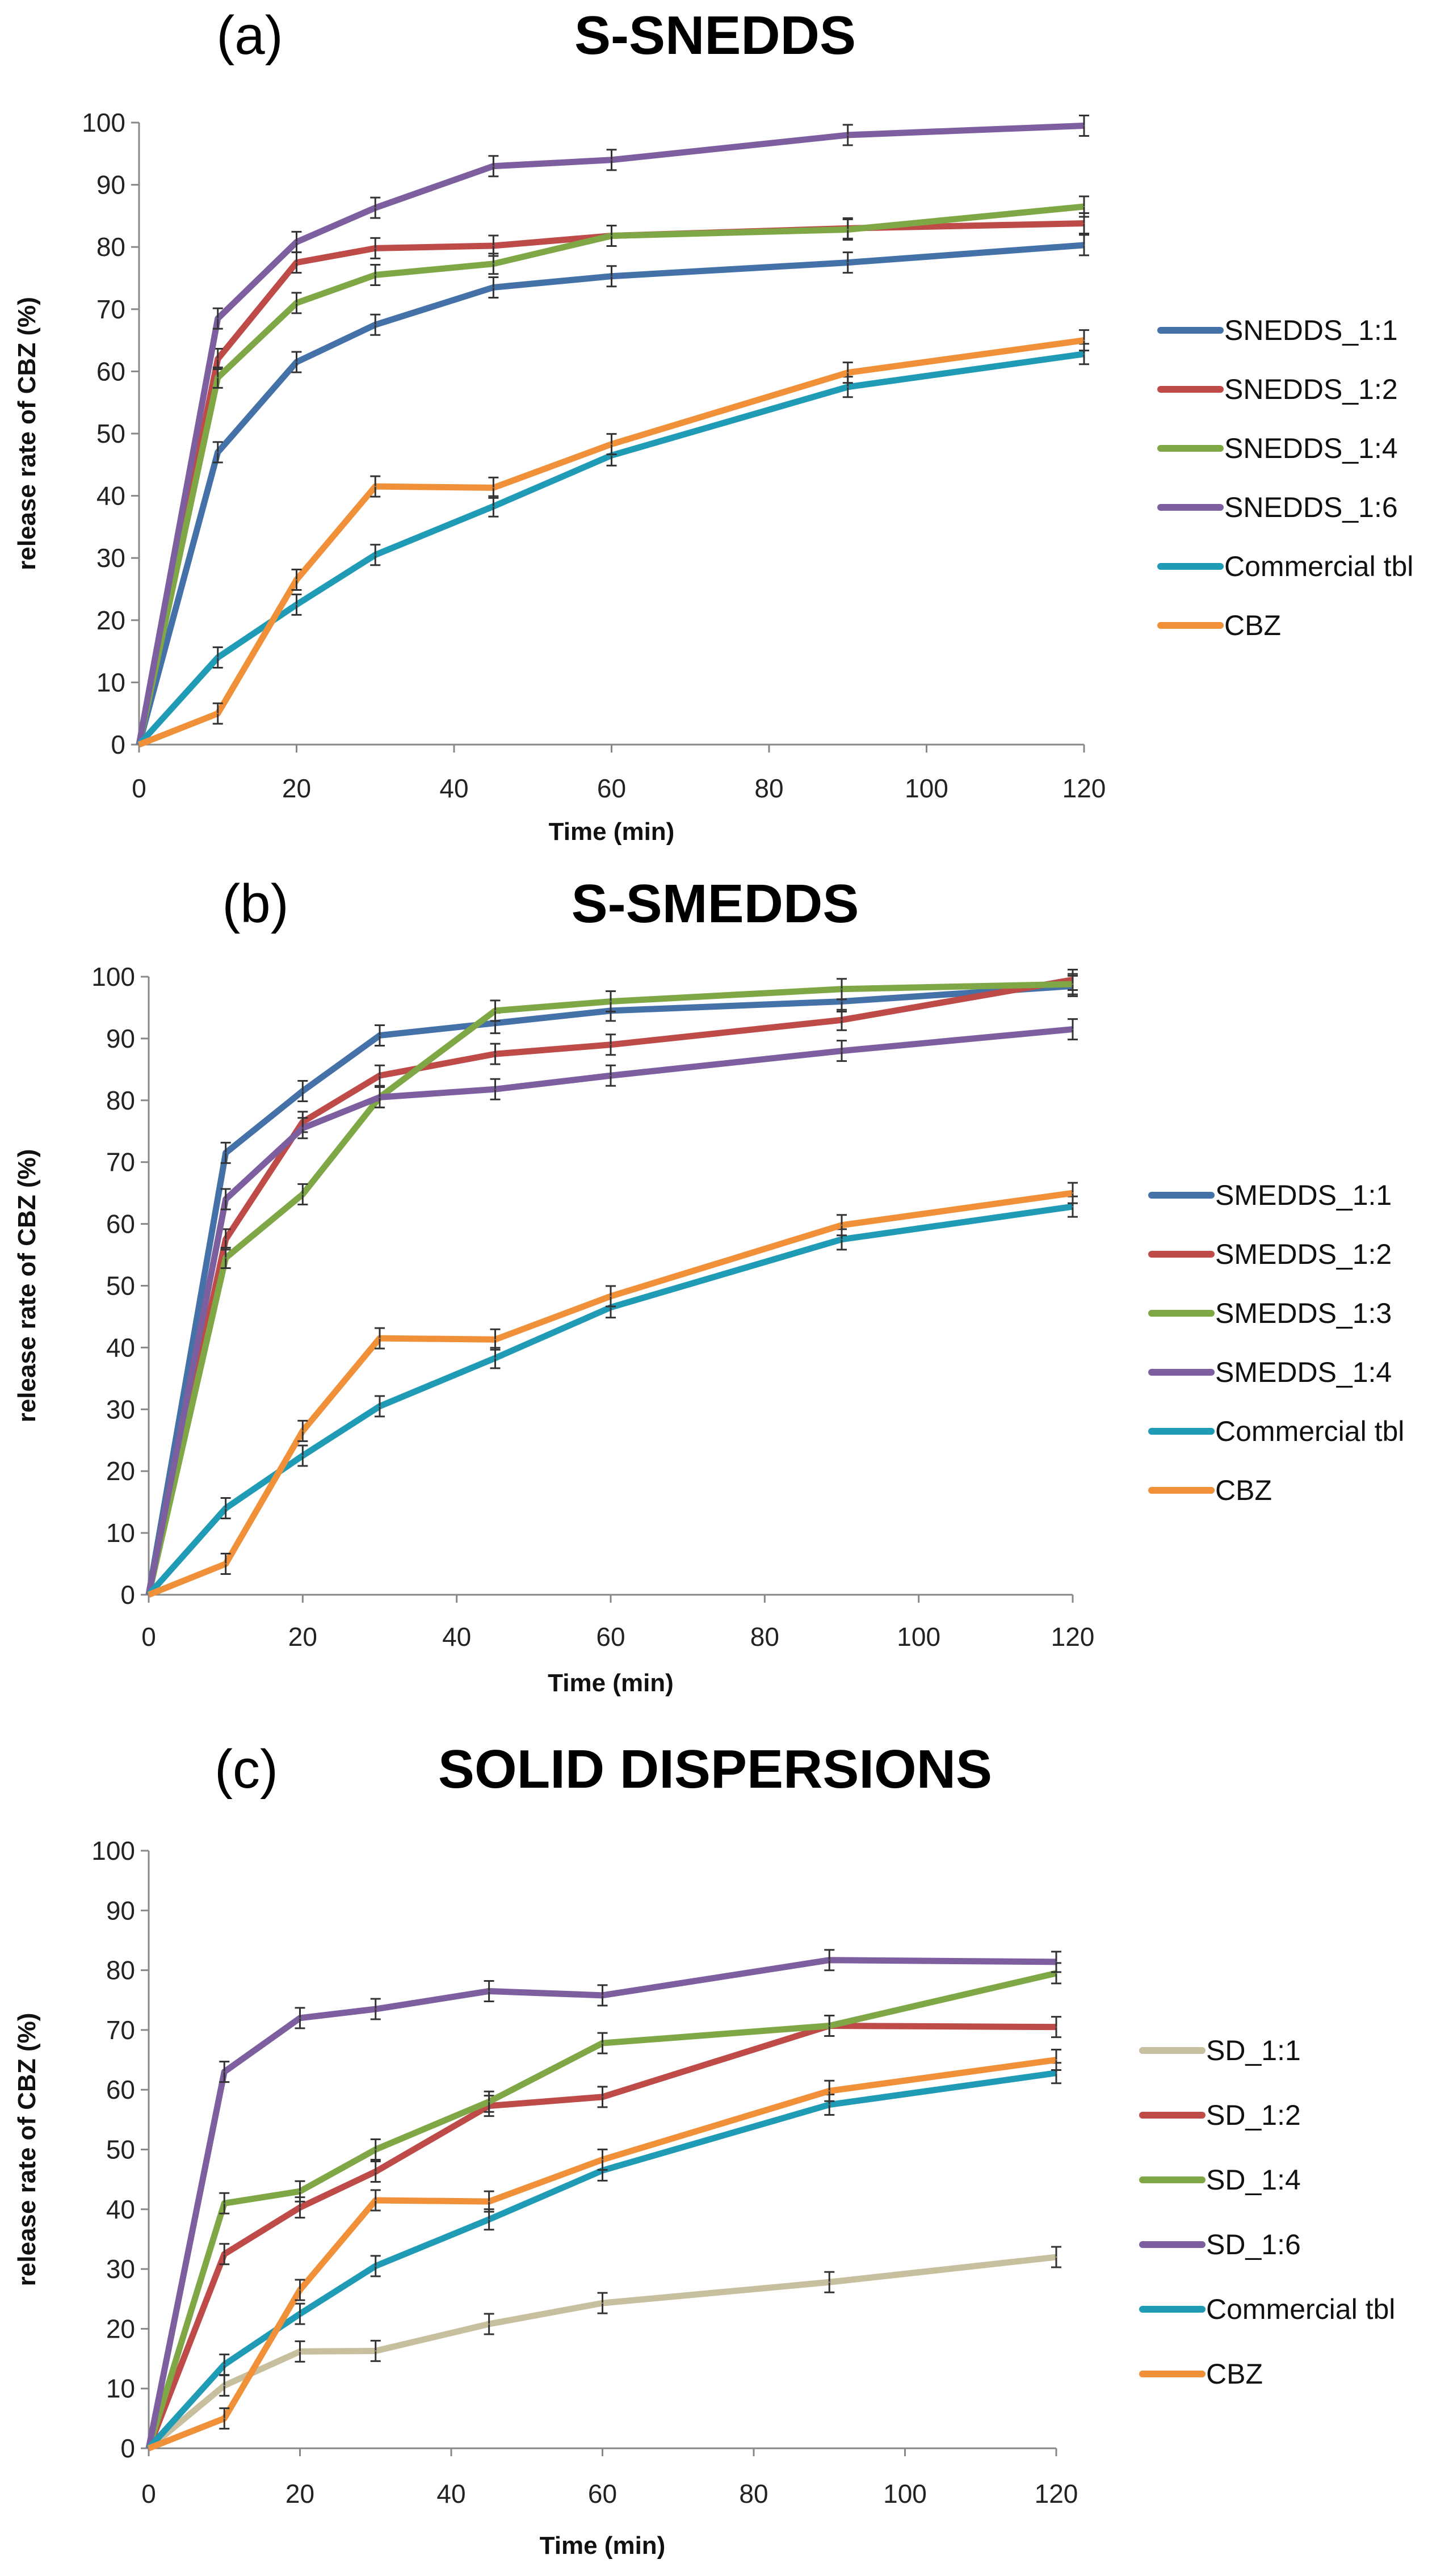  Describe the element at coordinates (255, 903) in the screenshot. I see `panel-label: (b)` at that location.